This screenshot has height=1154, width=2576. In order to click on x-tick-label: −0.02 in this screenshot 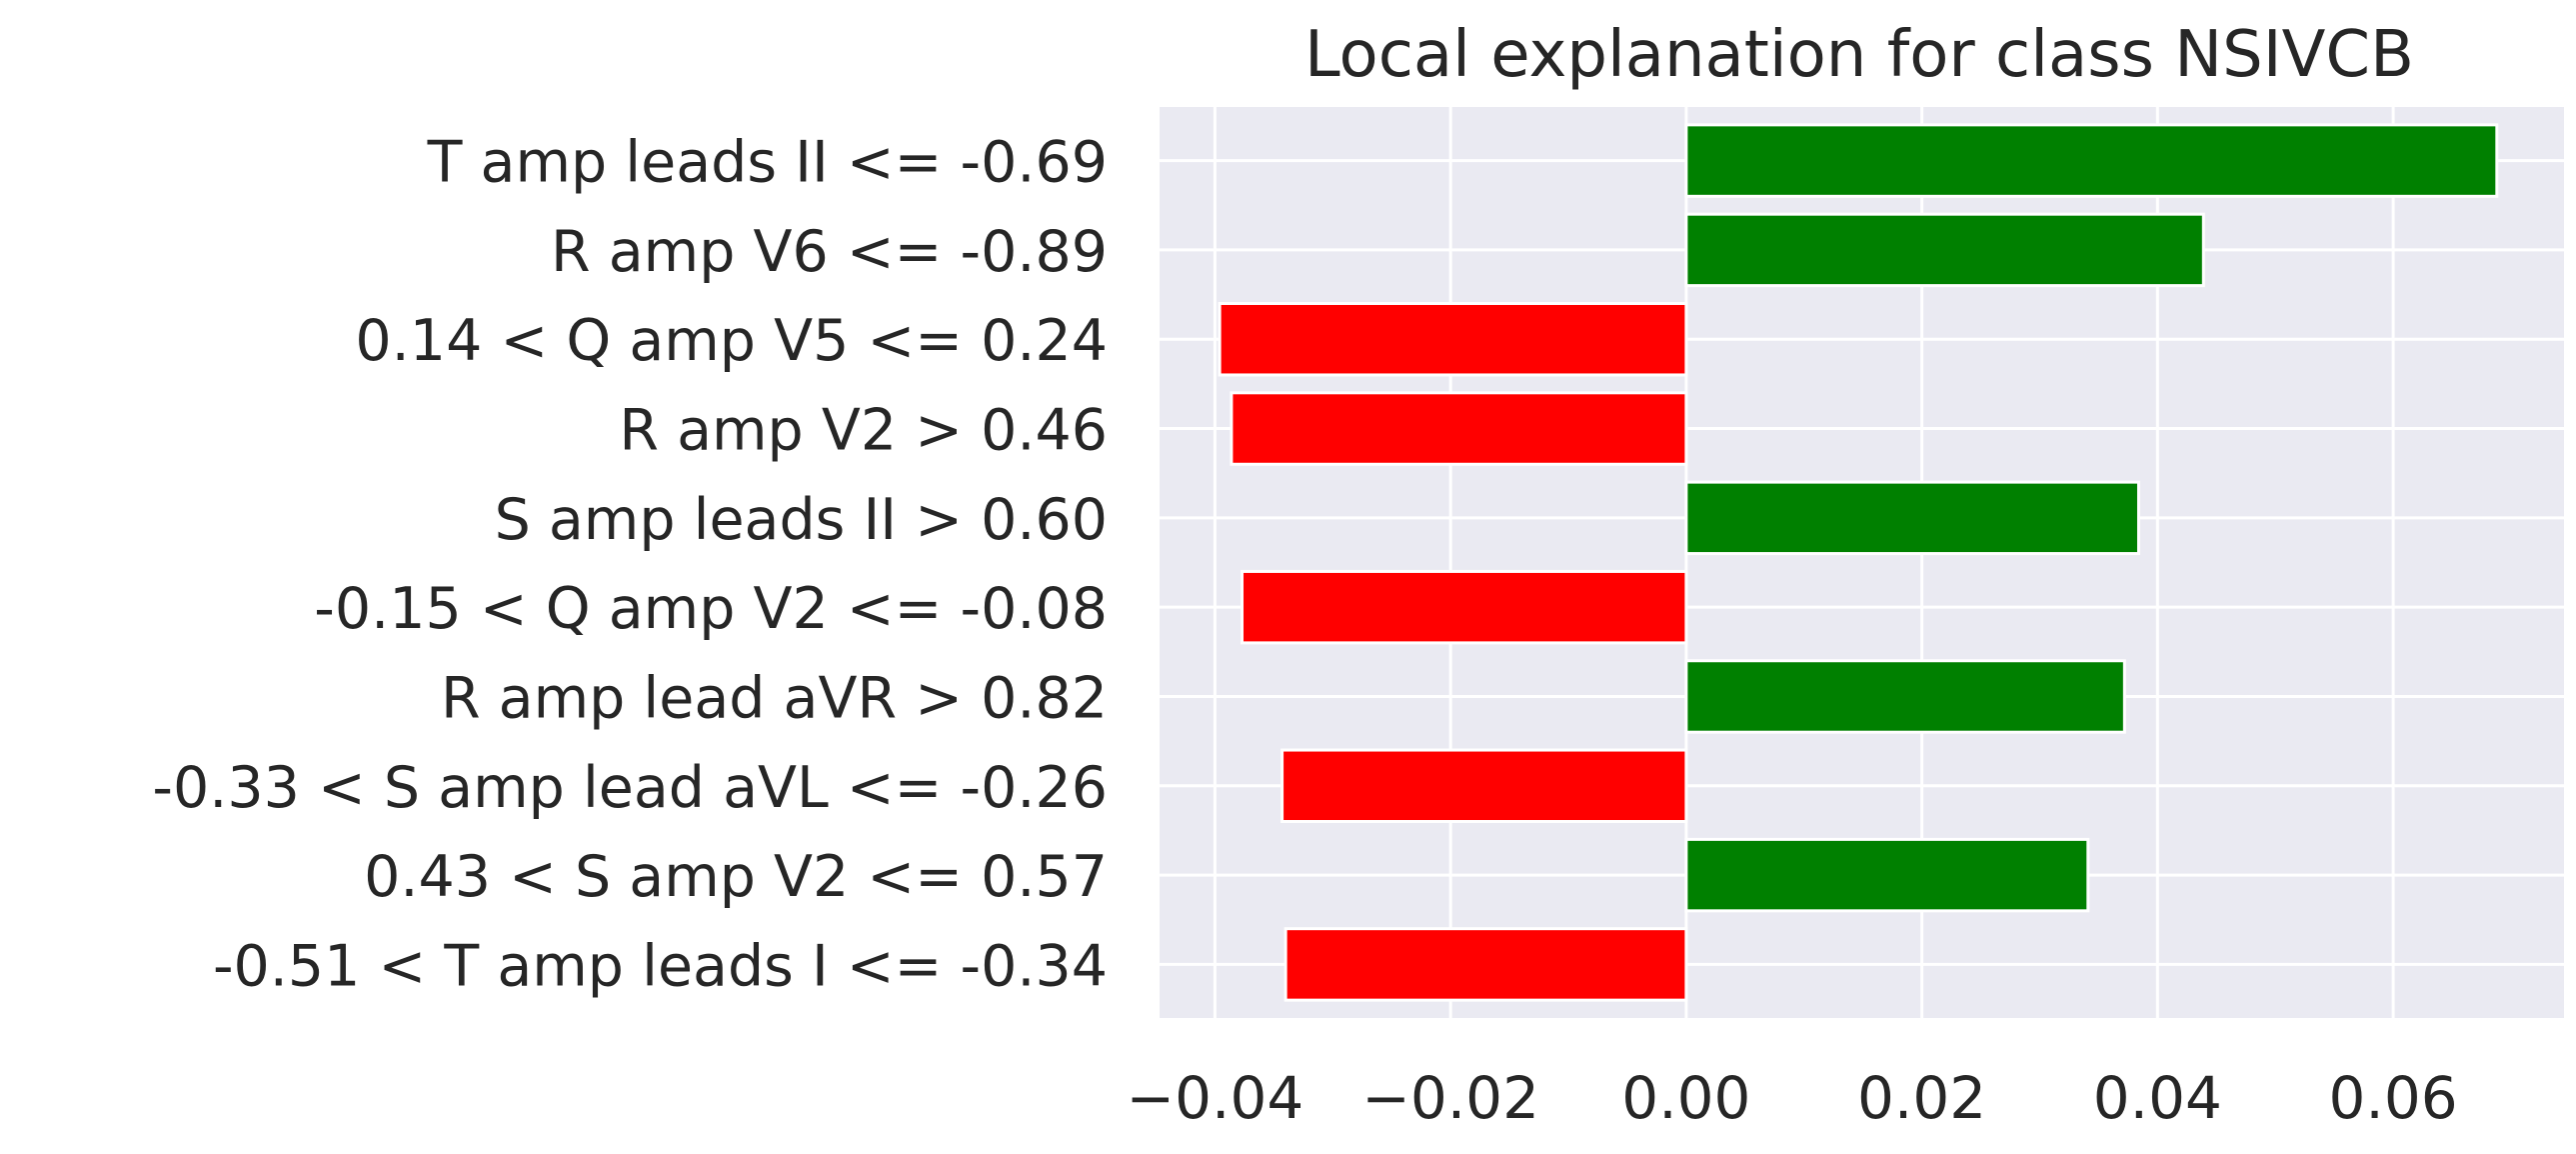, I will do `click(1450, 1098)`.